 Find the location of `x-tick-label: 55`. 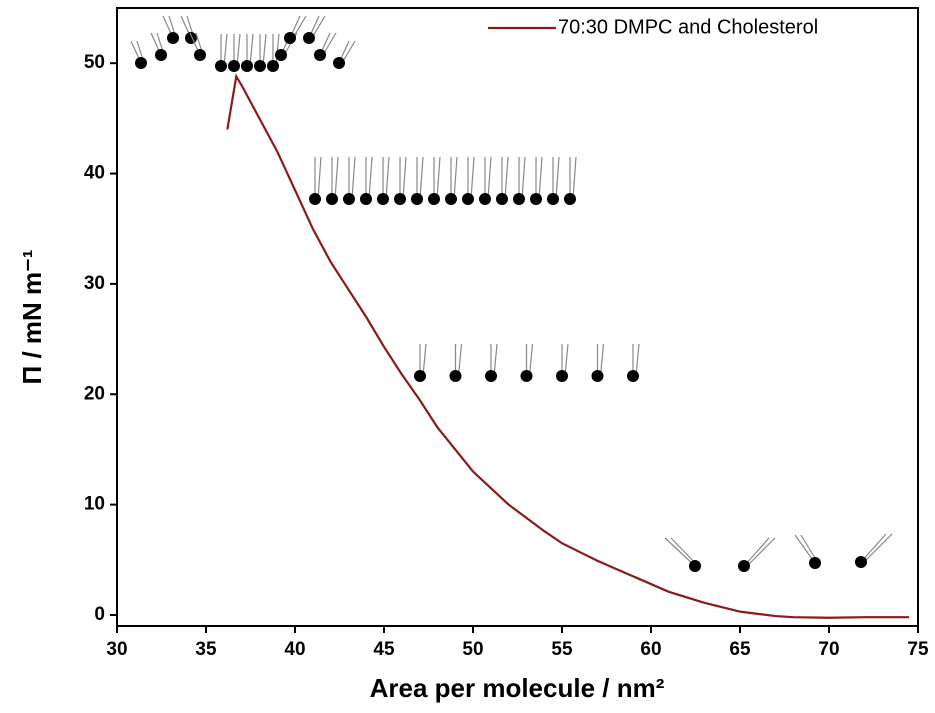

x-tick-label: 55 is located at coordinates (562, 649).